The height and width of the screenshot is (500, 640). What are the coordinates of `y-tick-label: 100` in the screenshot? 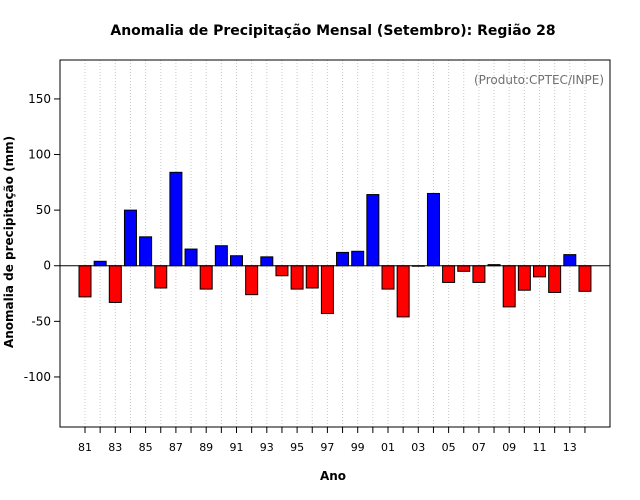 It's located at (39, 155).